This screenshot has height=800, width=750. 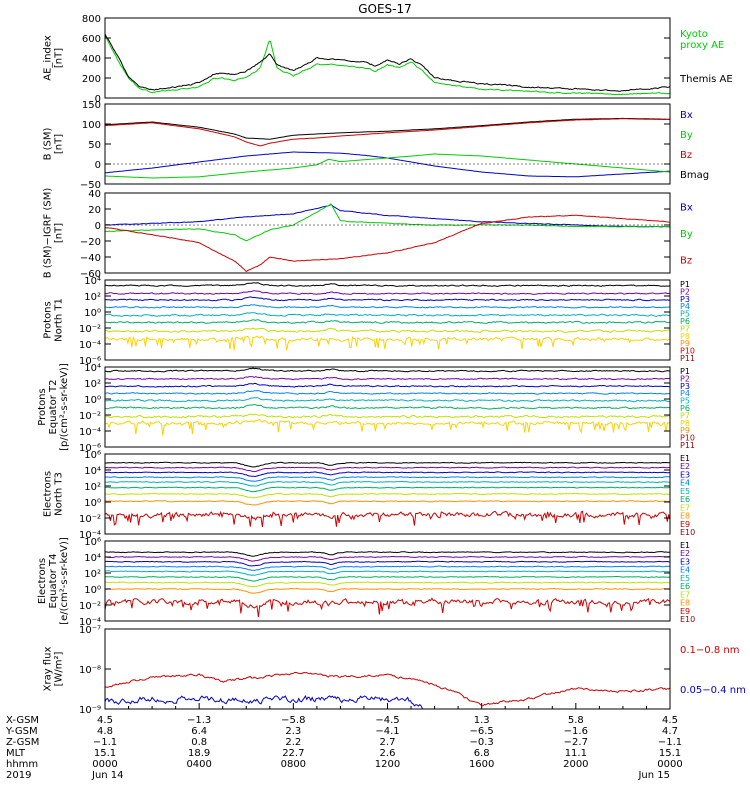 What do you see at coordinates (105, 731) in the screenshot?
I see `x-row-value: 4.8` at bounding box center [105, 731].